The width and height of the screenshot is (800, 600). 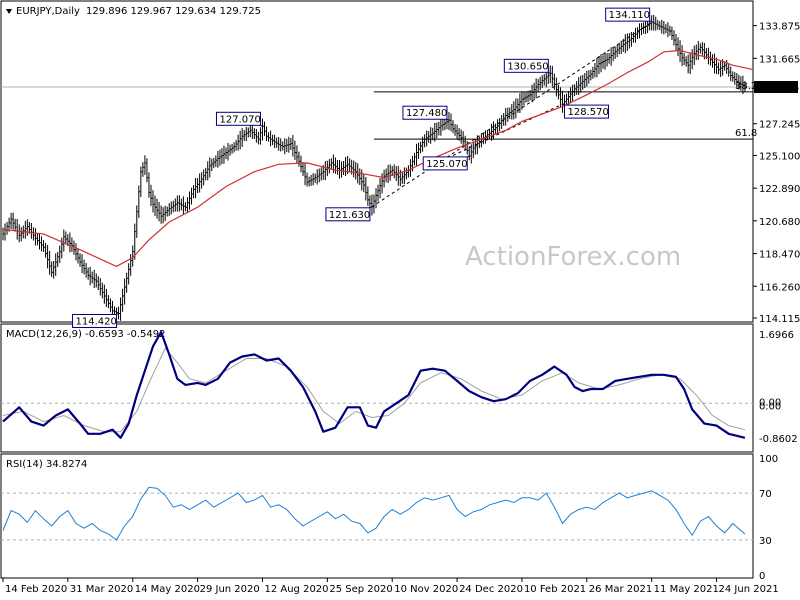 What do you see at coordinates (426, 589) in the screenshot?
I see `x-tick-label: 10 Nov 2020` at bounding box center [426, 589].